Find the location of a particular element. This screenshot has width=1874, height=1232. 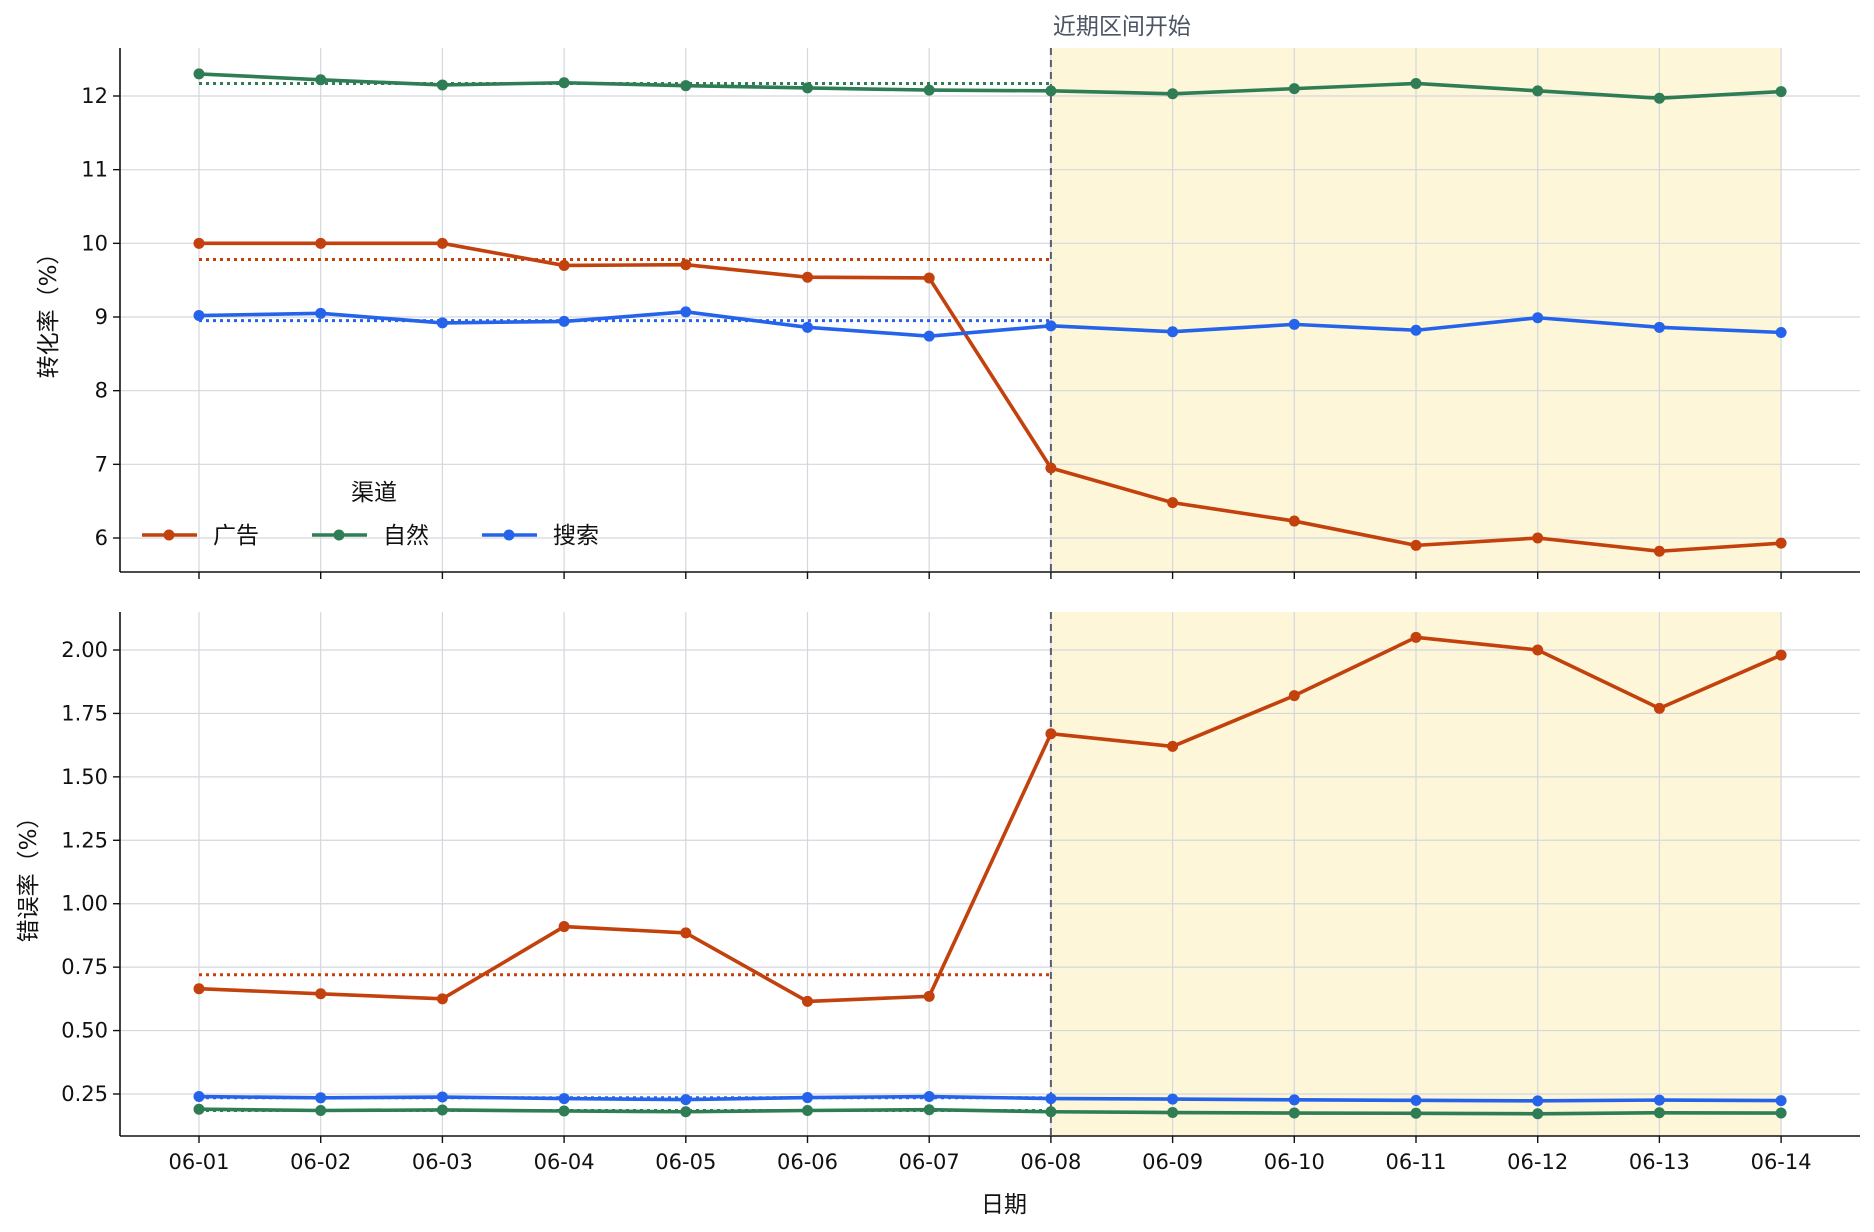

x-tick-label: 06-13 is located at coordinates (1659, 1162).